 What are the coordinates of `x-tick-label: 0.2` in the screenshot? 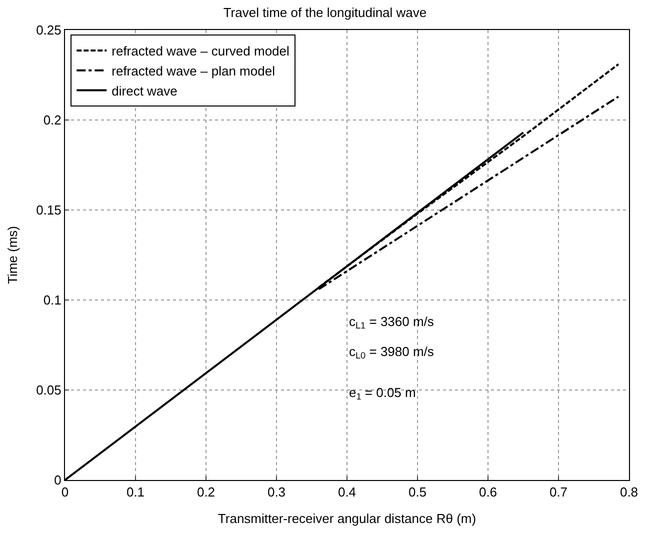 It's located at (206, 492).